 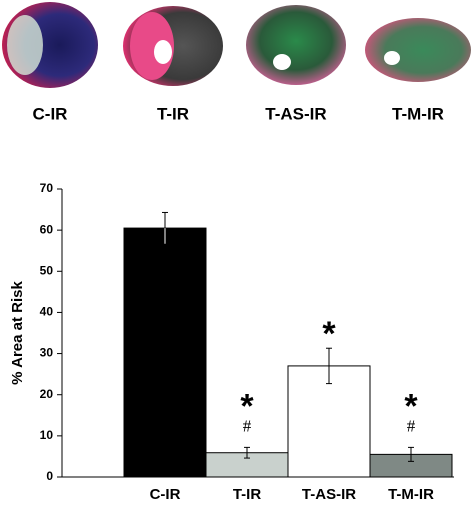 I want to click on image-label: T-IR, so click(x=173, y=113).